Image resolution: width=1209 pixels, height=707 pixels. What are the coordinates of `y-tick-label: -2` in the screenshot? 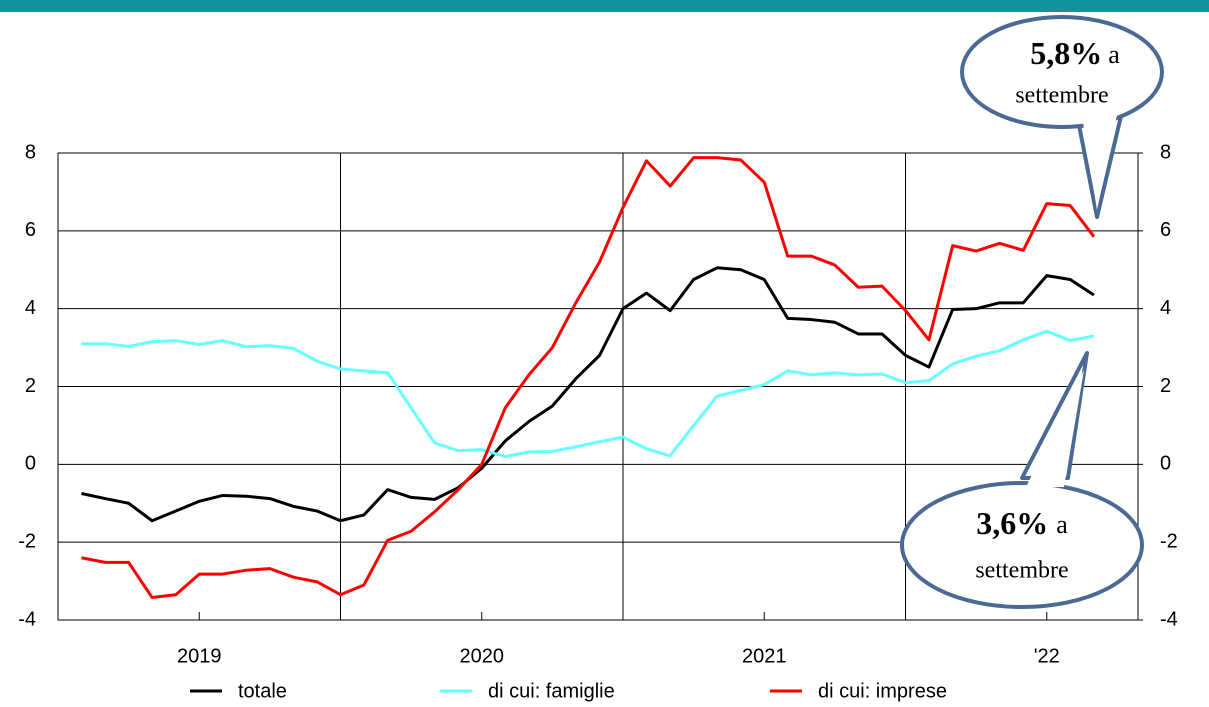 It's located at (27, 541).